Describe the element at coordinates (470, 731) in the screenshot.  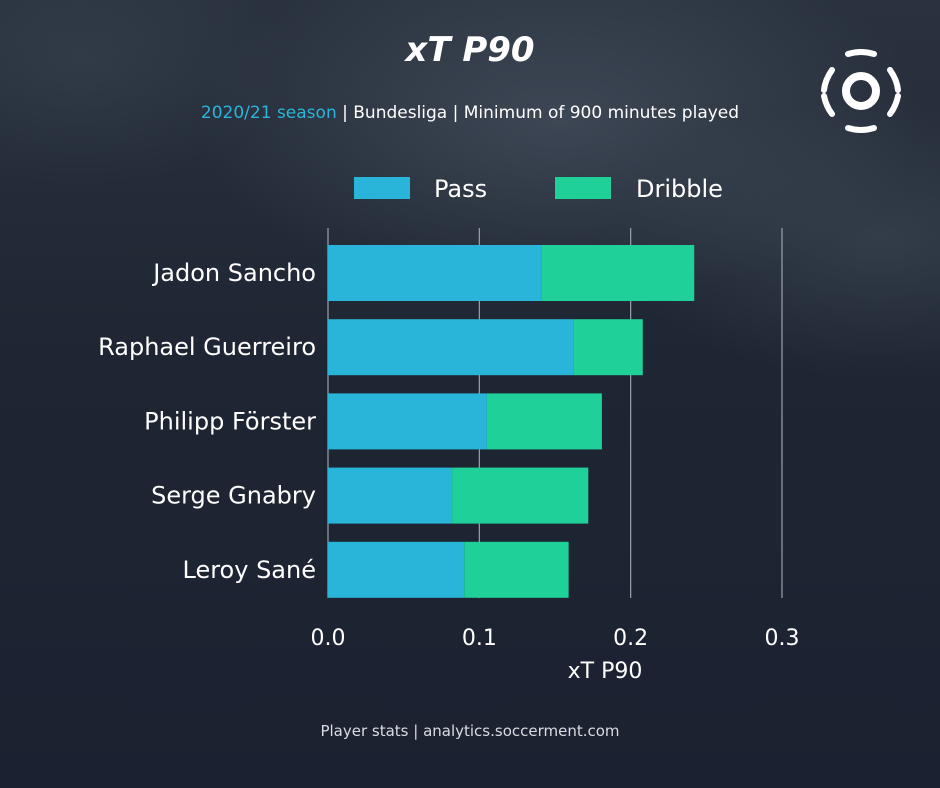
I see `footer-source: Player stats | analytics.soccerment.com` at that location.